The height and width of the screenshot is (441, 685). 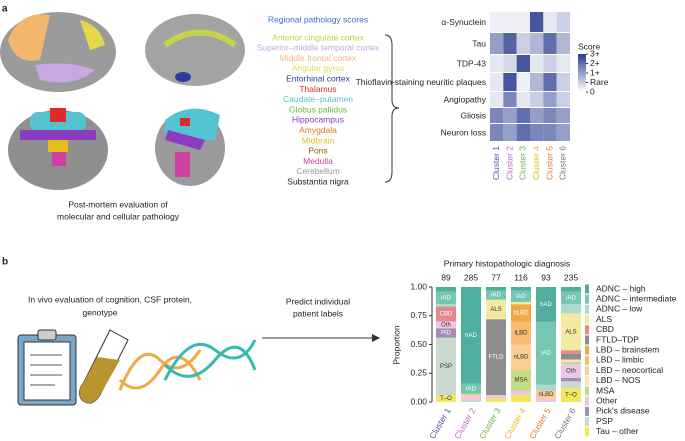 What do you see at coordinates (418, 401) in the screenshot?
I see `y-tick-label: 0.00` at bounding box center [418, 401].